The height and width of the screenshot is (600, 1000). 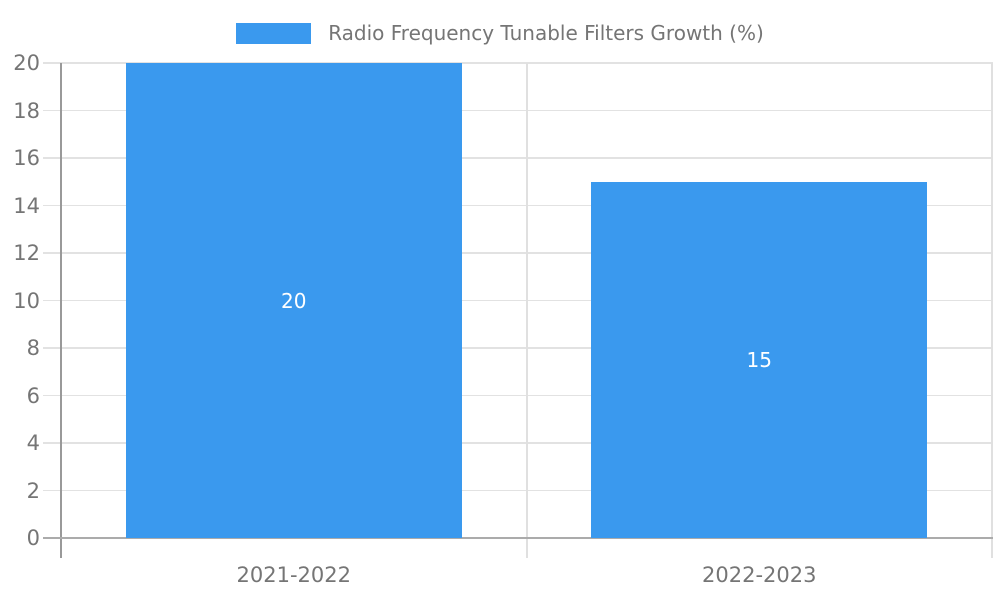 What do you see at coordinates (26, 253) in the screenshot?
I see `y-axis-tick-label: 12` at bounding box center [26, 253].